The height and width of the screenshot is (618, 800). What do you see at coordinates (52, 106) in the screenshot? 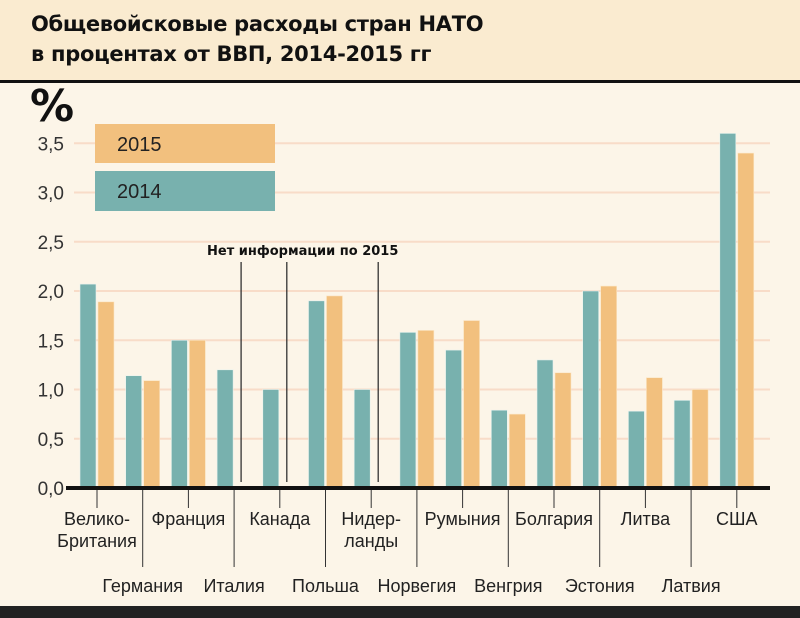
I see `y-axis-unit: %` at bounding box center [52, 106].